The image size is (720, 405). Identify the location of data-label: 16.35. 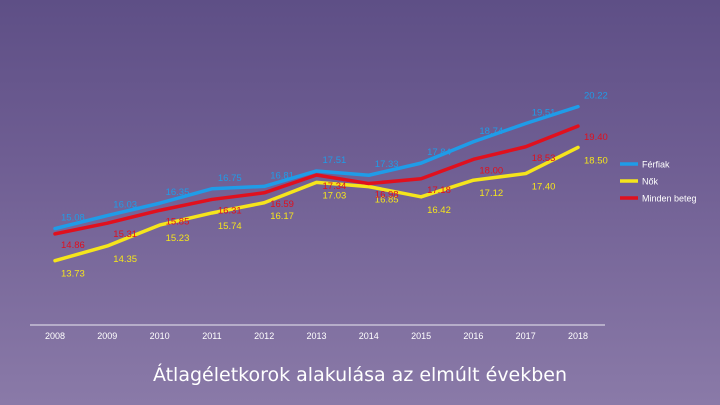
(178, 192).